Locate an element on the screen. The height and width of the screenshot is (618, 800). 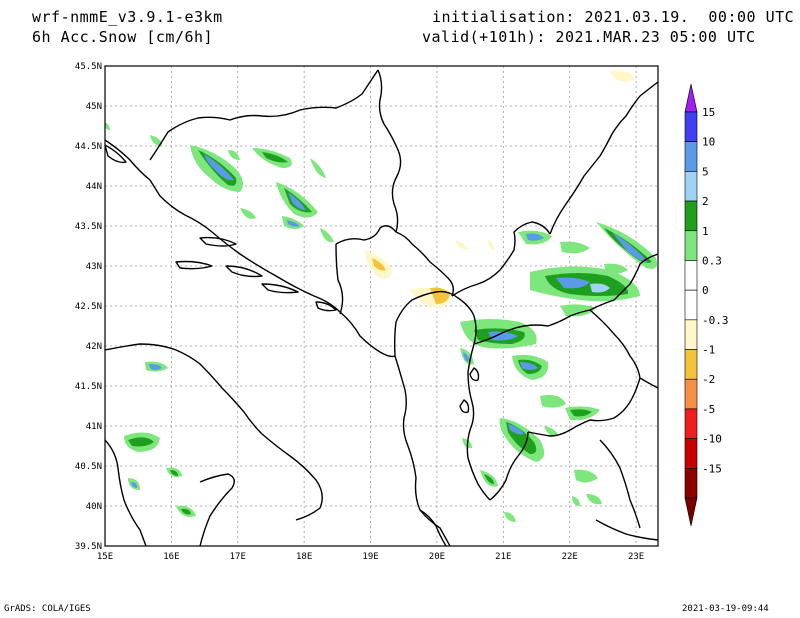
colorbar-bottom-arrow is located at coordinates (691, 512).